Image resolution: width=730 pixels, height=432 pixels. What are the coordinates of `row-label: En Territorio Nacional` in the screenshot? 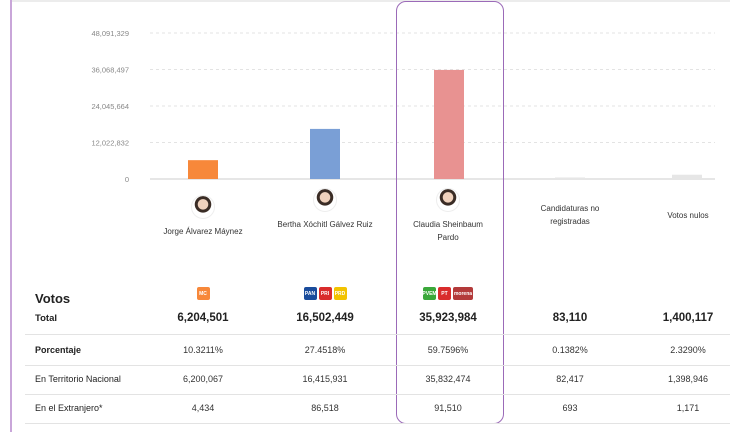 It's located at (78, 379).